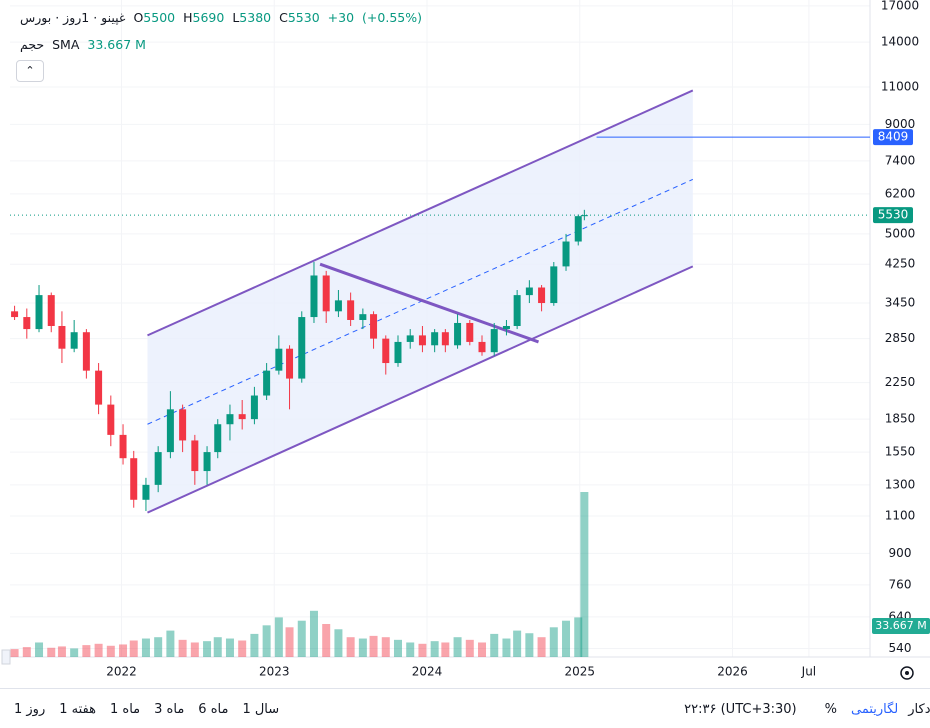 The image size is (930, 728). Describe the element at coordinates (32, 44) in the screenshot. I see `volume-title: حجم` at that location.